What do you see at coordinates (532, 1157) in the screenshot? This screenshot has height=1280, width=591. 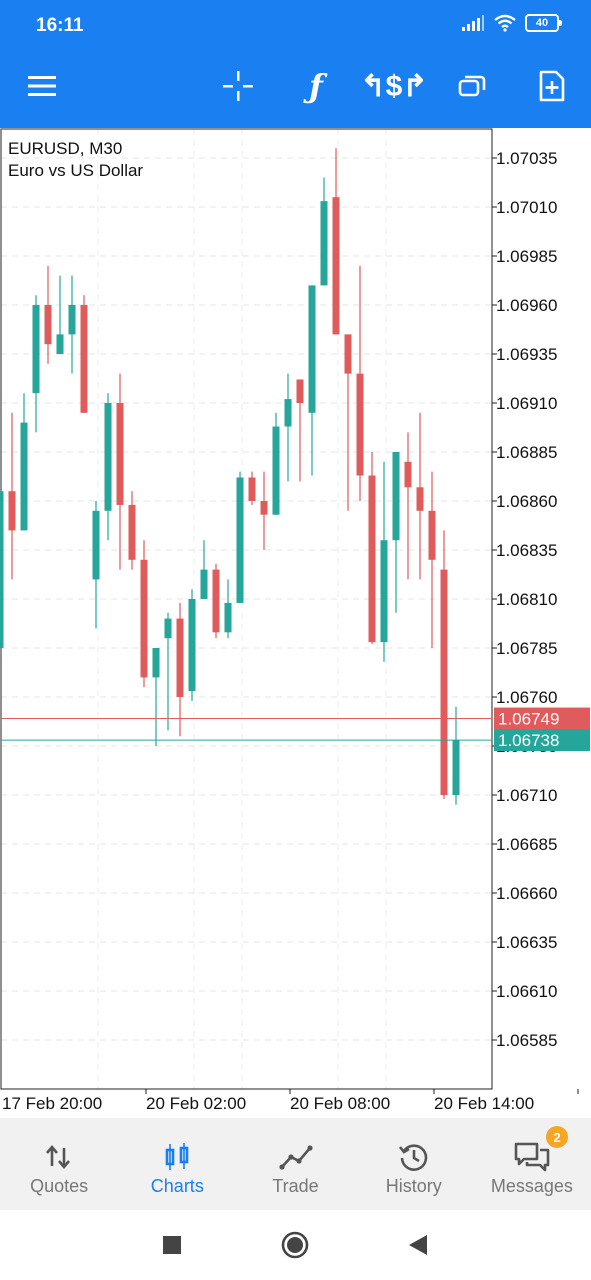 I see `messages-icon` at bounding box center [532, 1157].